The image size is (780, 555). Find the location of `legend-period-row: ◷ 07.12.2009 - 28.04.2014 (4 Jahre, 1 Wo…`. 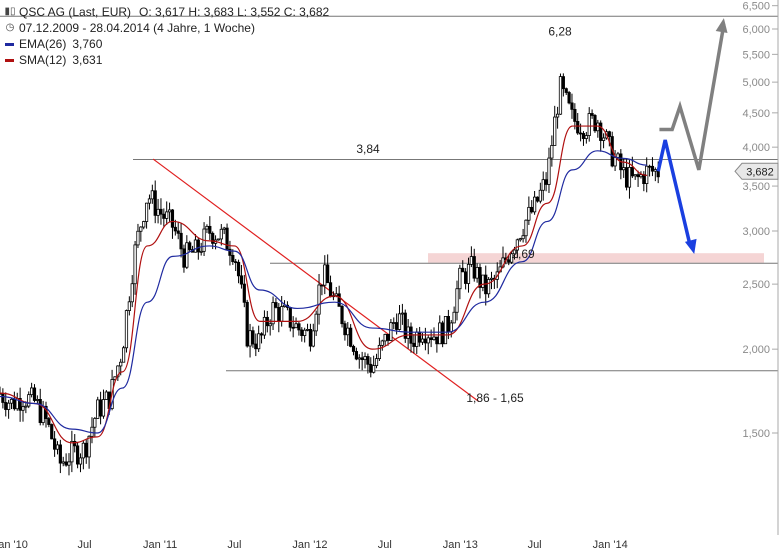

legend-period-row: ◷ 07.12.2009 - 28.04.2014 (4 Jahre, 1 Wo… is located at coordinates (166, 28).